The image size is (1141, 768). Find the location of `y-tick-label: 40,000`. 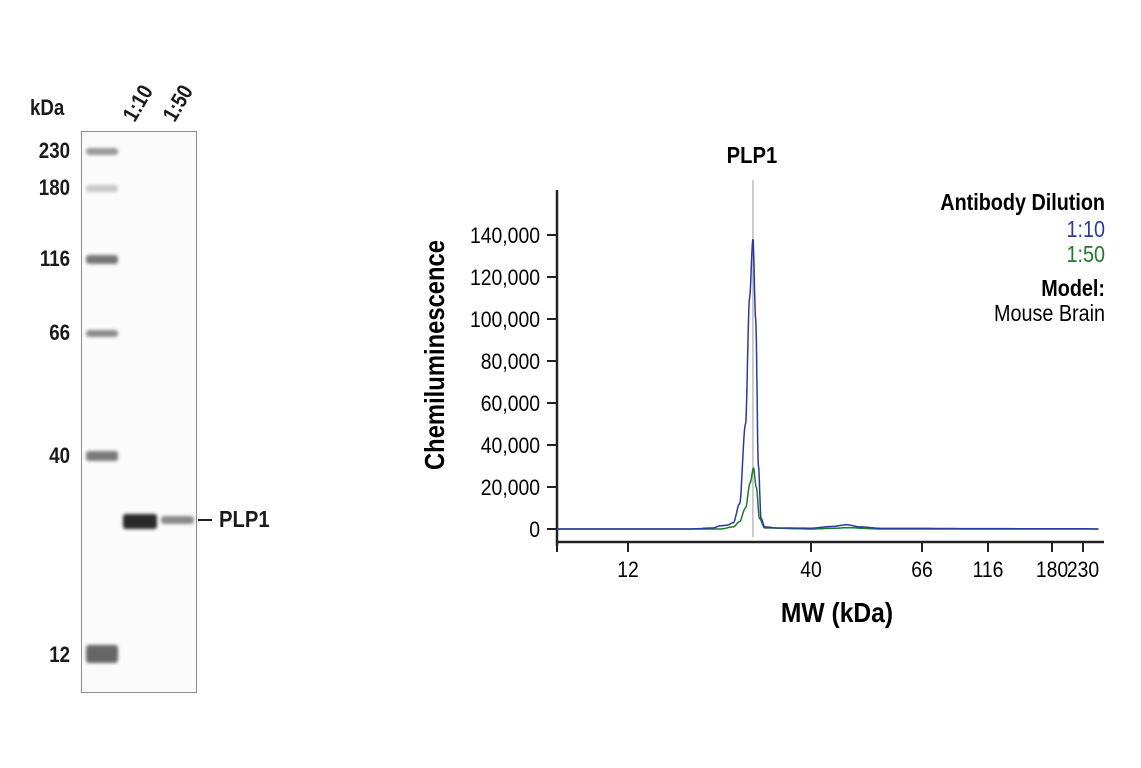

y-tick-label: 40,000 is located at coordinates (510, 446).